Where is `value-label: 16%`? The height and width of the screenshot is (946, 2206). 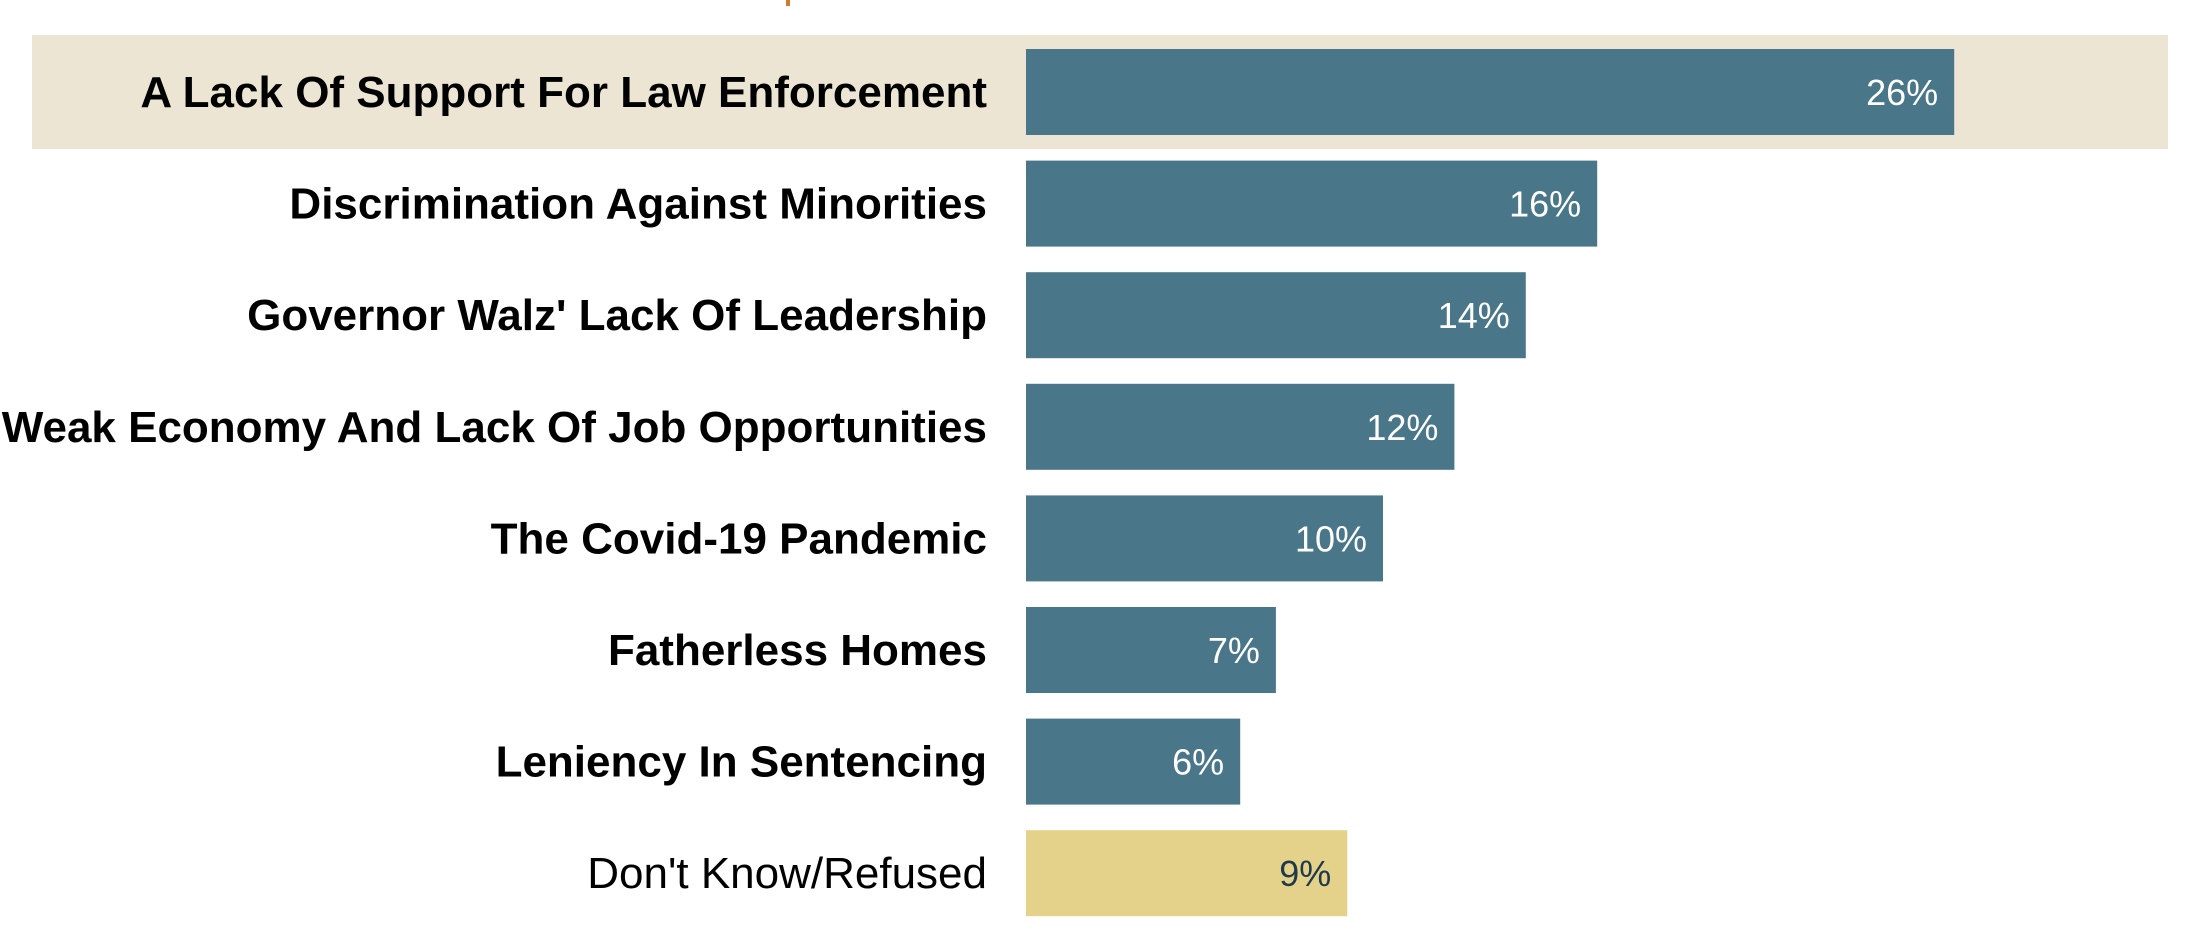
value-label: 16% is located at coordinates (1545, 204).